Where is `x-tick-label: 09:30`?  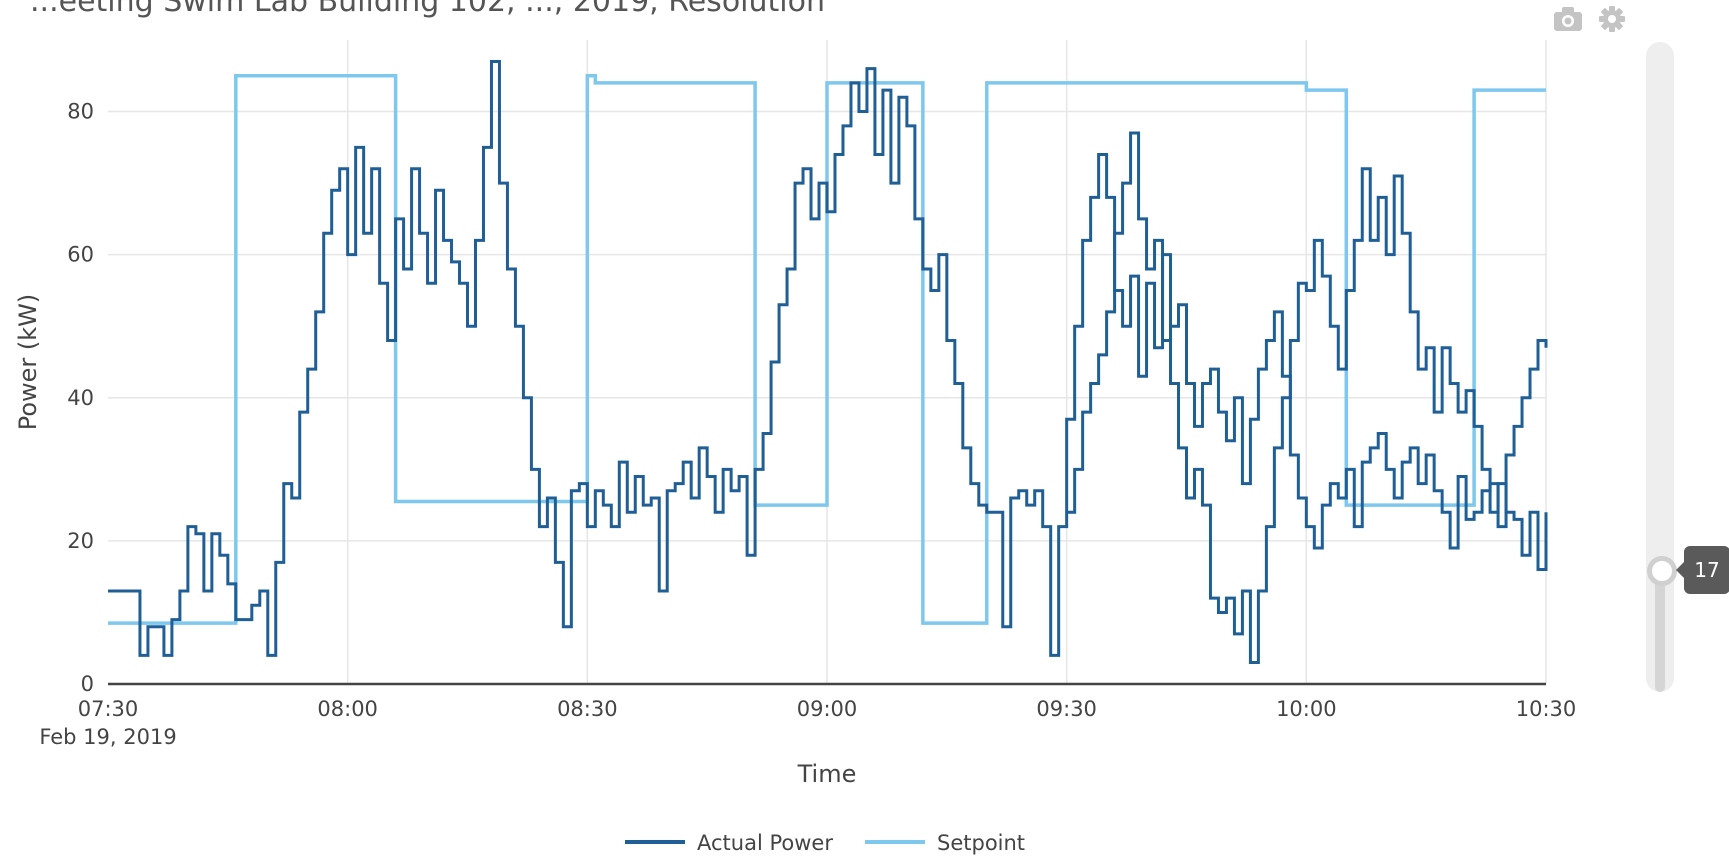
x-tick-label: 09:30 is located at coordinates (1066, 709).